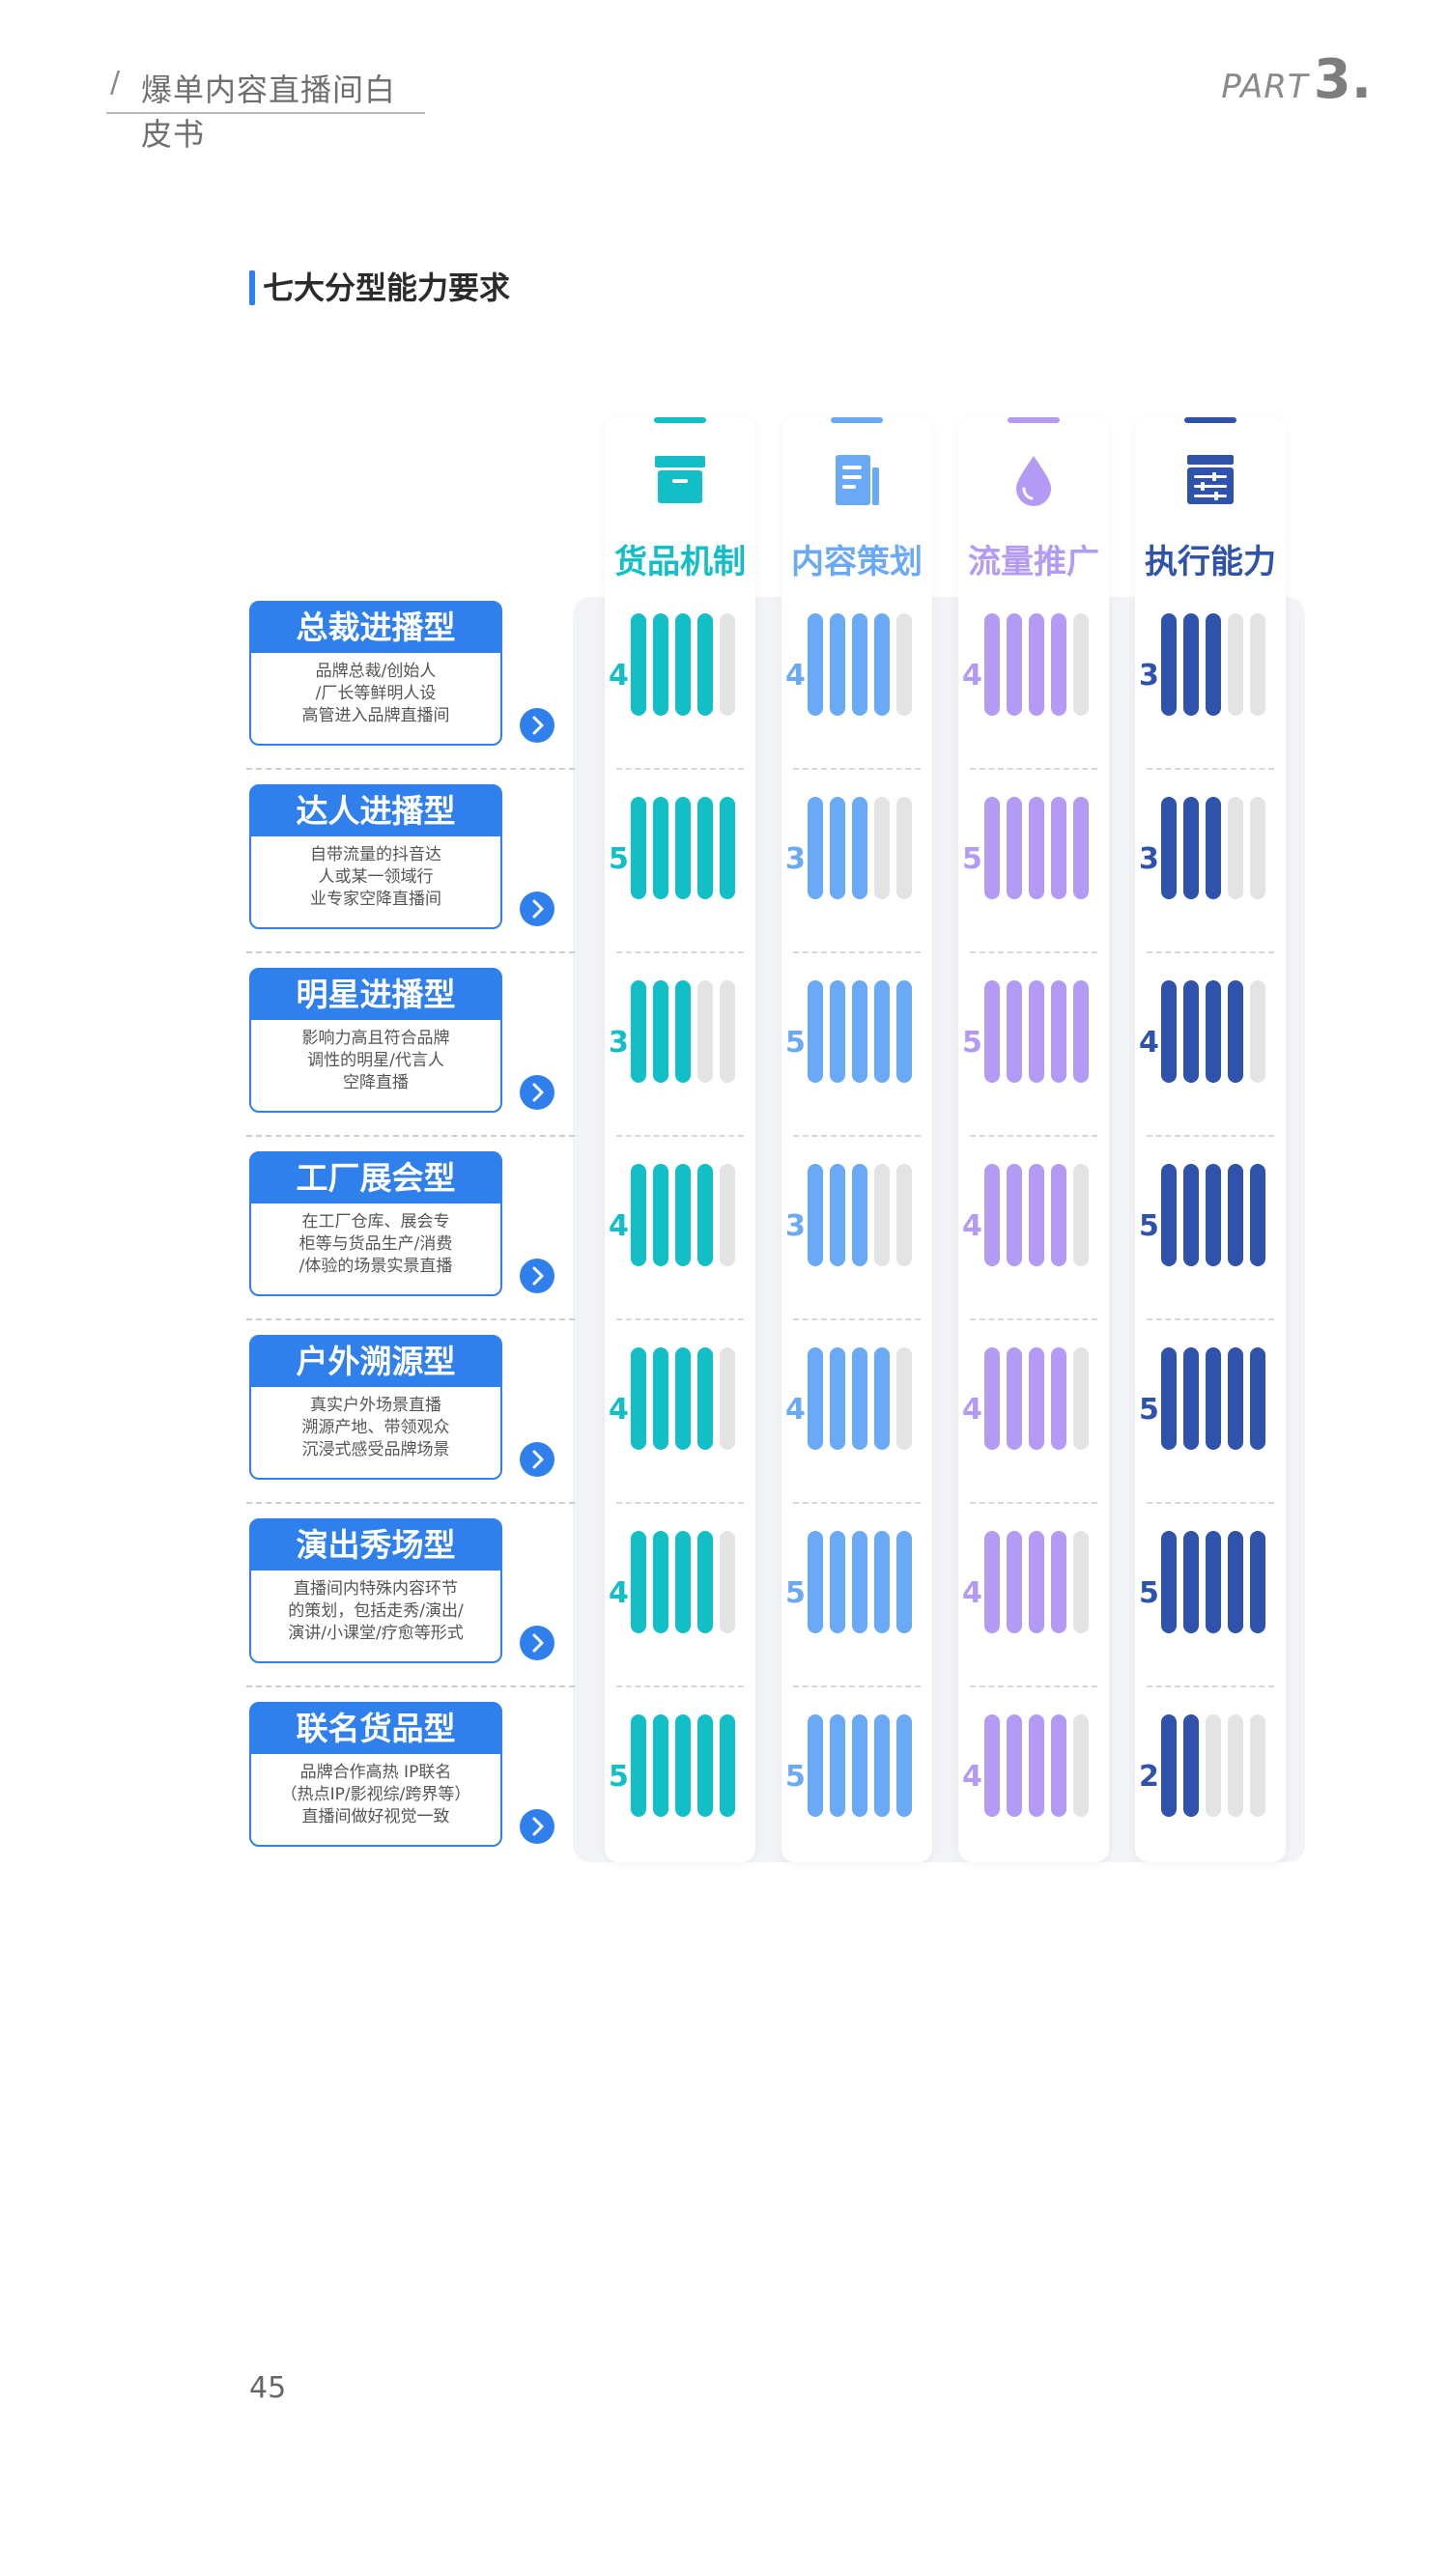 The width and height of the screenshot is (1449, 2576). I want to click on description-line: 的策划，包括走秀/演出/, so click(376, 1611).